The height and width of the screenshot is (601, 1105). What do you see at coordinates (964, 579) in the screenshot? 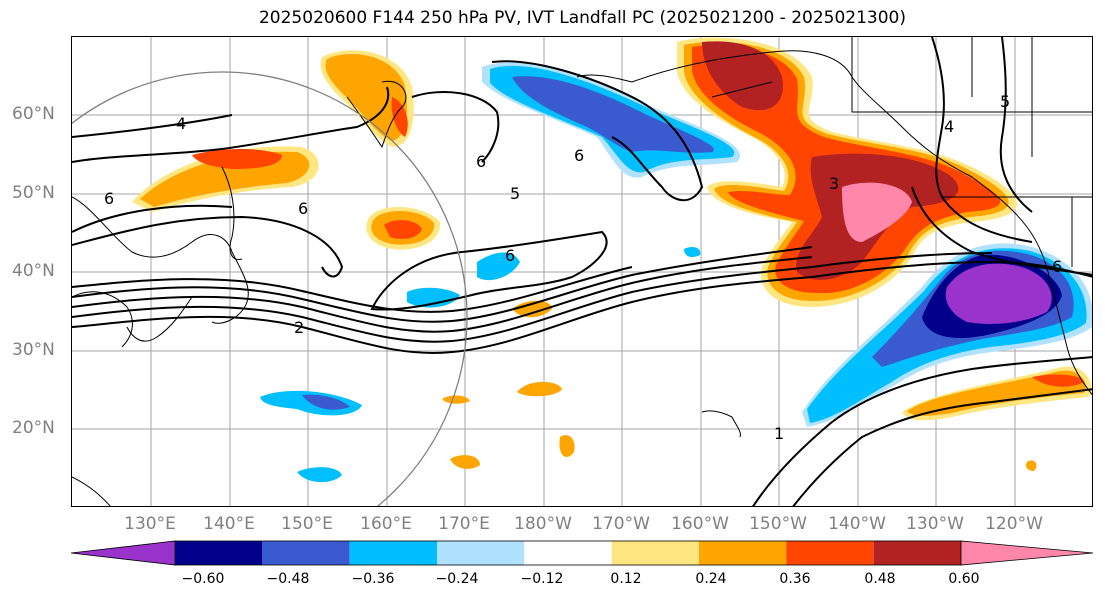
I see `colorbar-tick-label: 0.60` at bounding box center [964, 579].